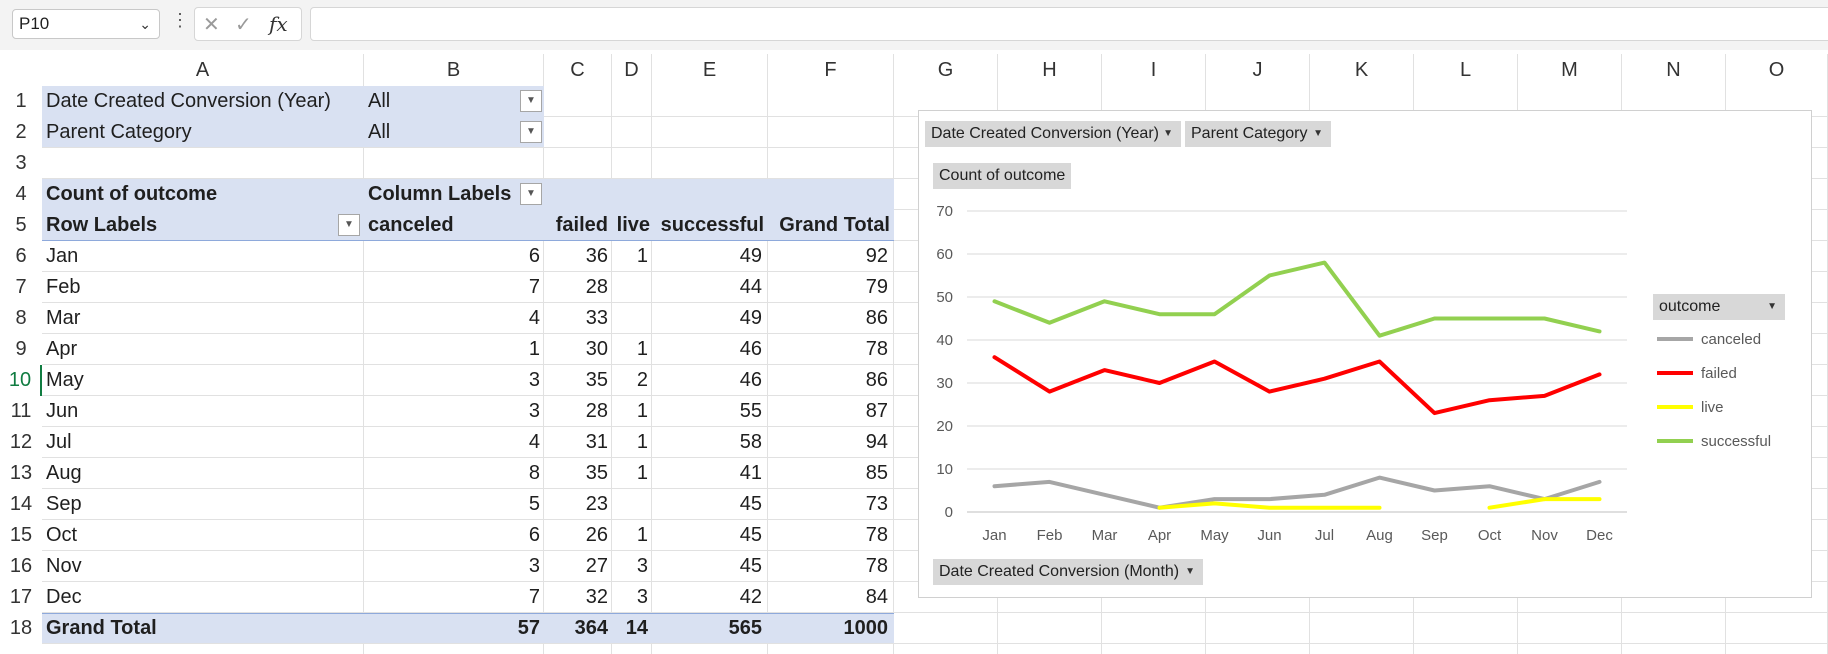 The height and width of the screenshot is (654, 1828). I want to click on value-cell: 42, so click(750, 597).